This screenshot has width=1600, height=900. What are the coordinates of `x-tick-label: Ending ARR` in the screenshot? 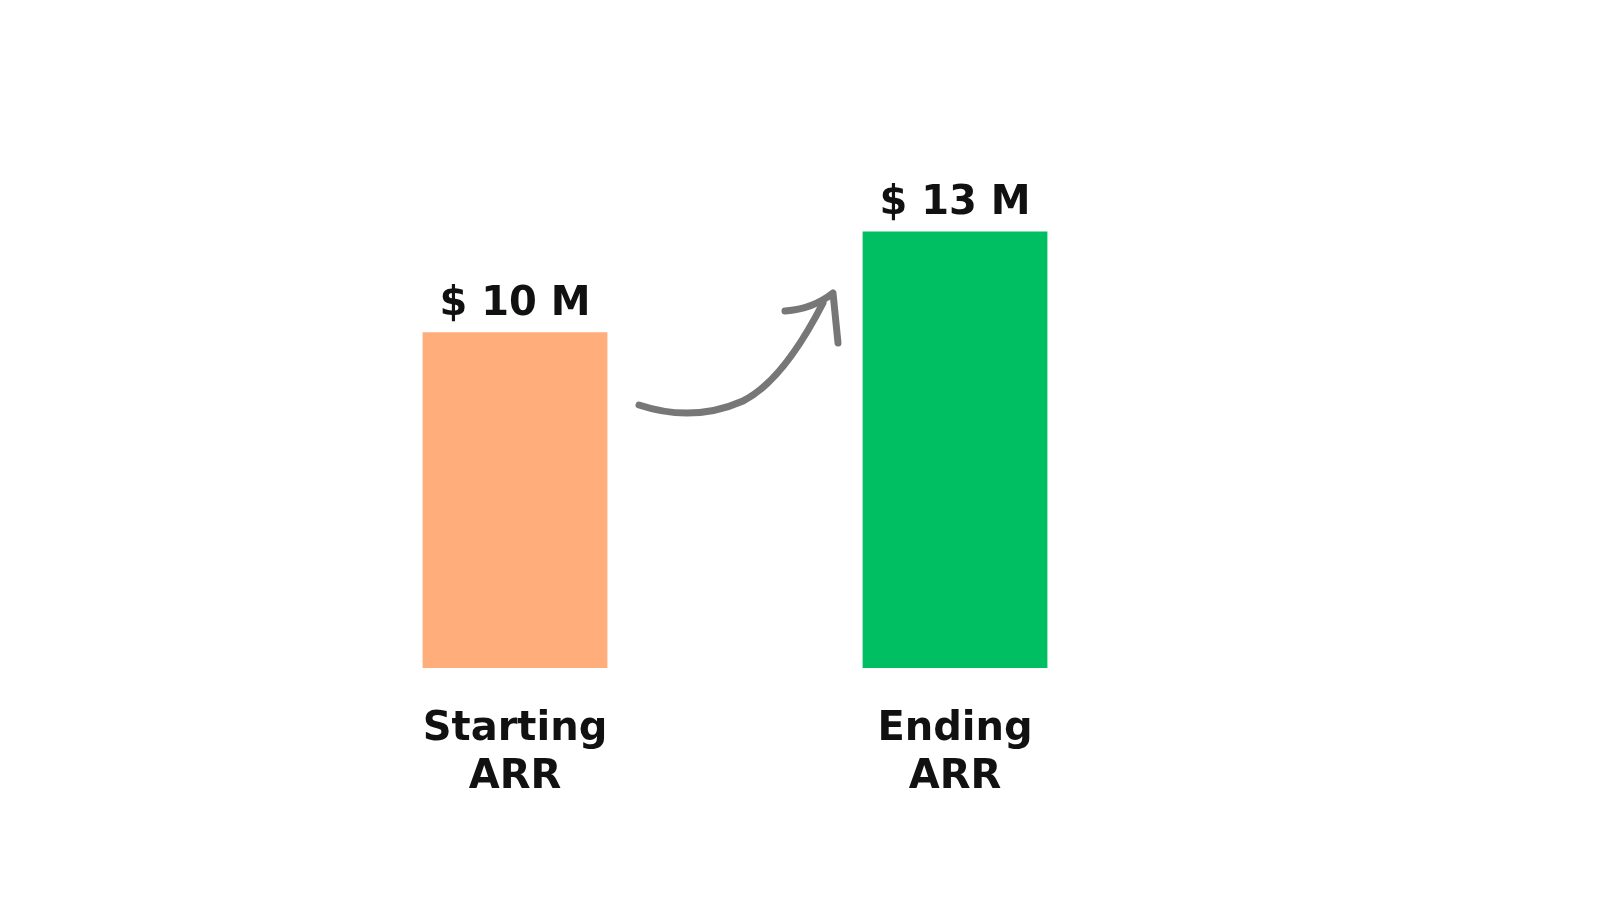 It's located at (955, 750).